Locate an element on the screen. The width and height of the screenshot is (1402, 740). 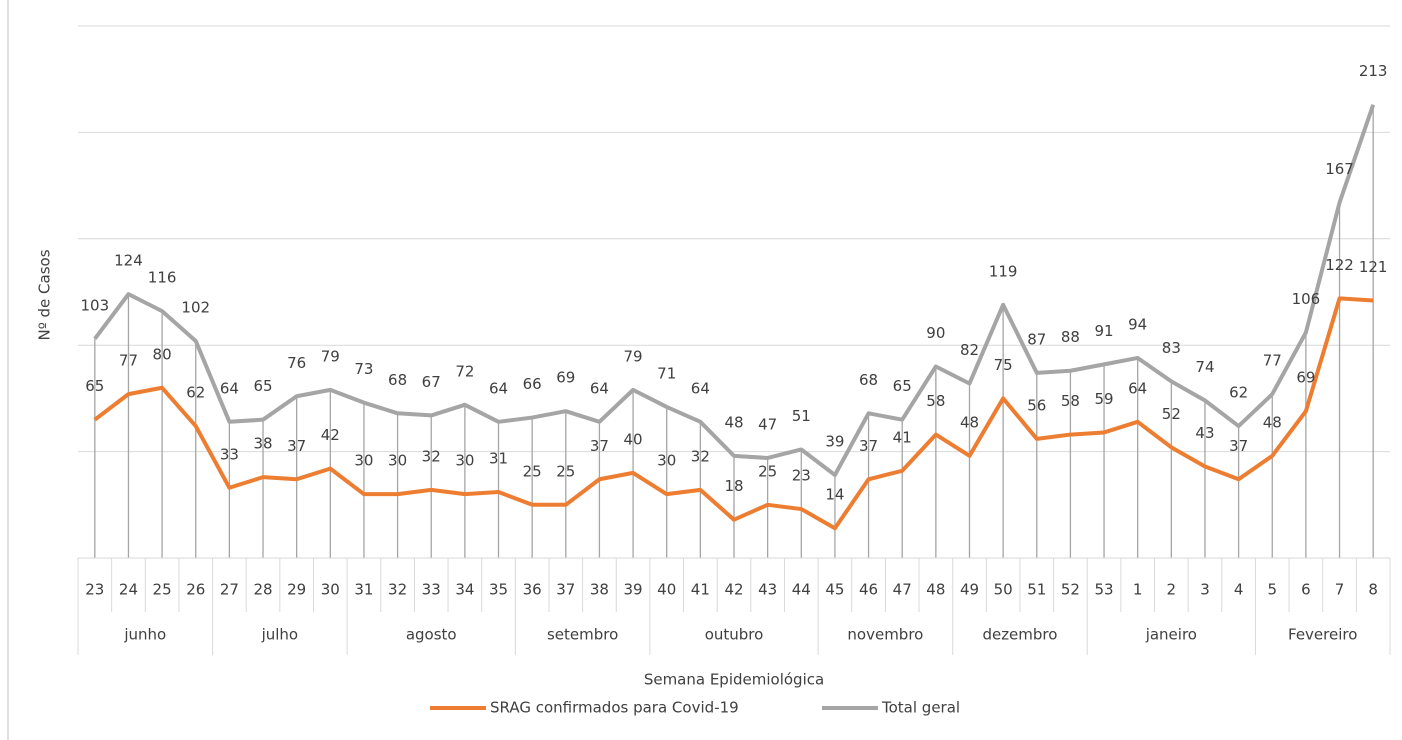
x-tick-label: 26 is located at coordinates (195, 590).